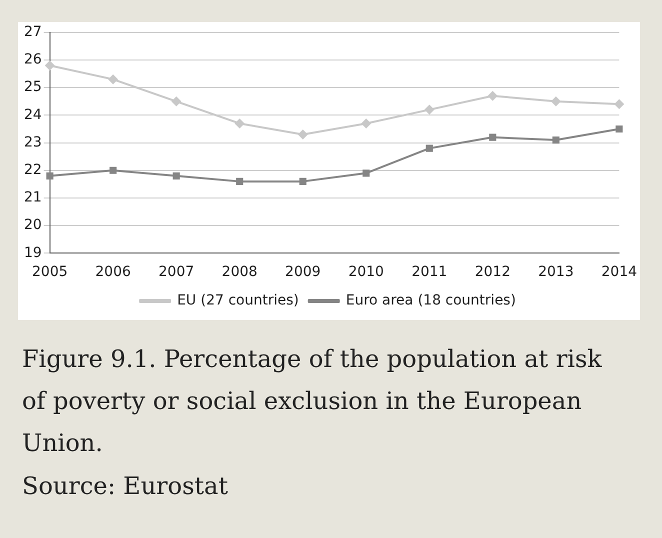 This screenshot has height=538, width=662. What do you see at coordinates (492, 272) in the screenshot?
I see `x-tick-label: 2012` at bounding box center [492, 272].